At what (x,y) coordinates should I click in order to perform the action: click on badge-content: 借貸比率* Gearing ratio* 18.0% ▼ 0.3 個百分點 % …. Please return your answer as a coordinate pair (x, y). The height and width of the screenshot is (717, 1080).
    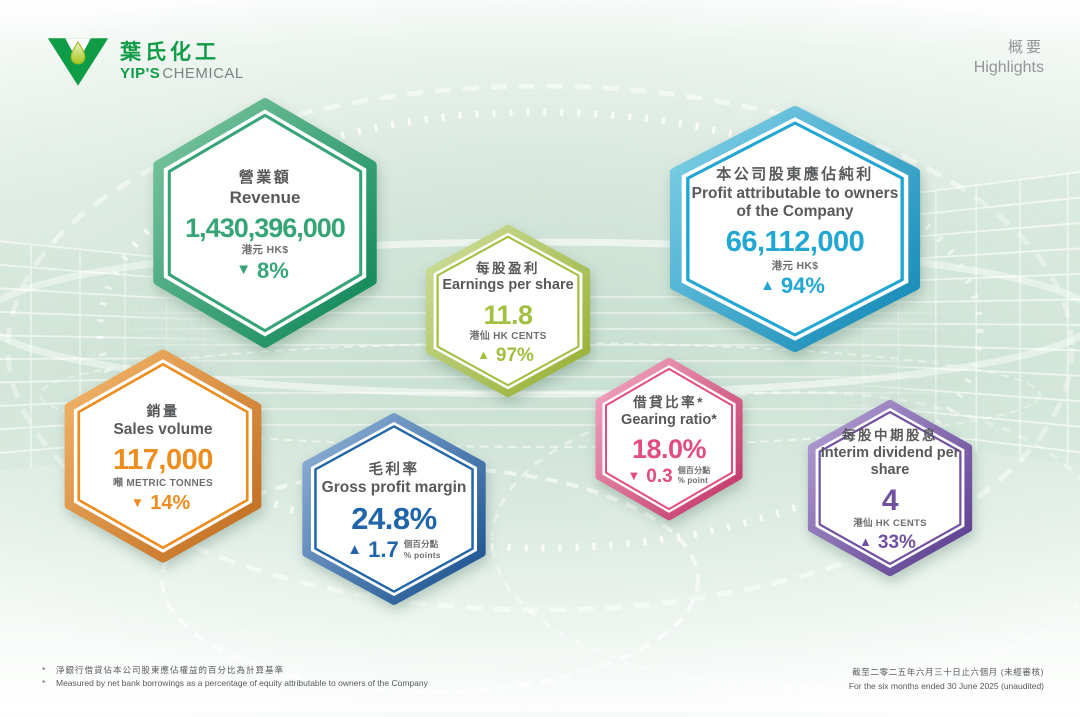
    Looking at the image, I should click on (669, 439).